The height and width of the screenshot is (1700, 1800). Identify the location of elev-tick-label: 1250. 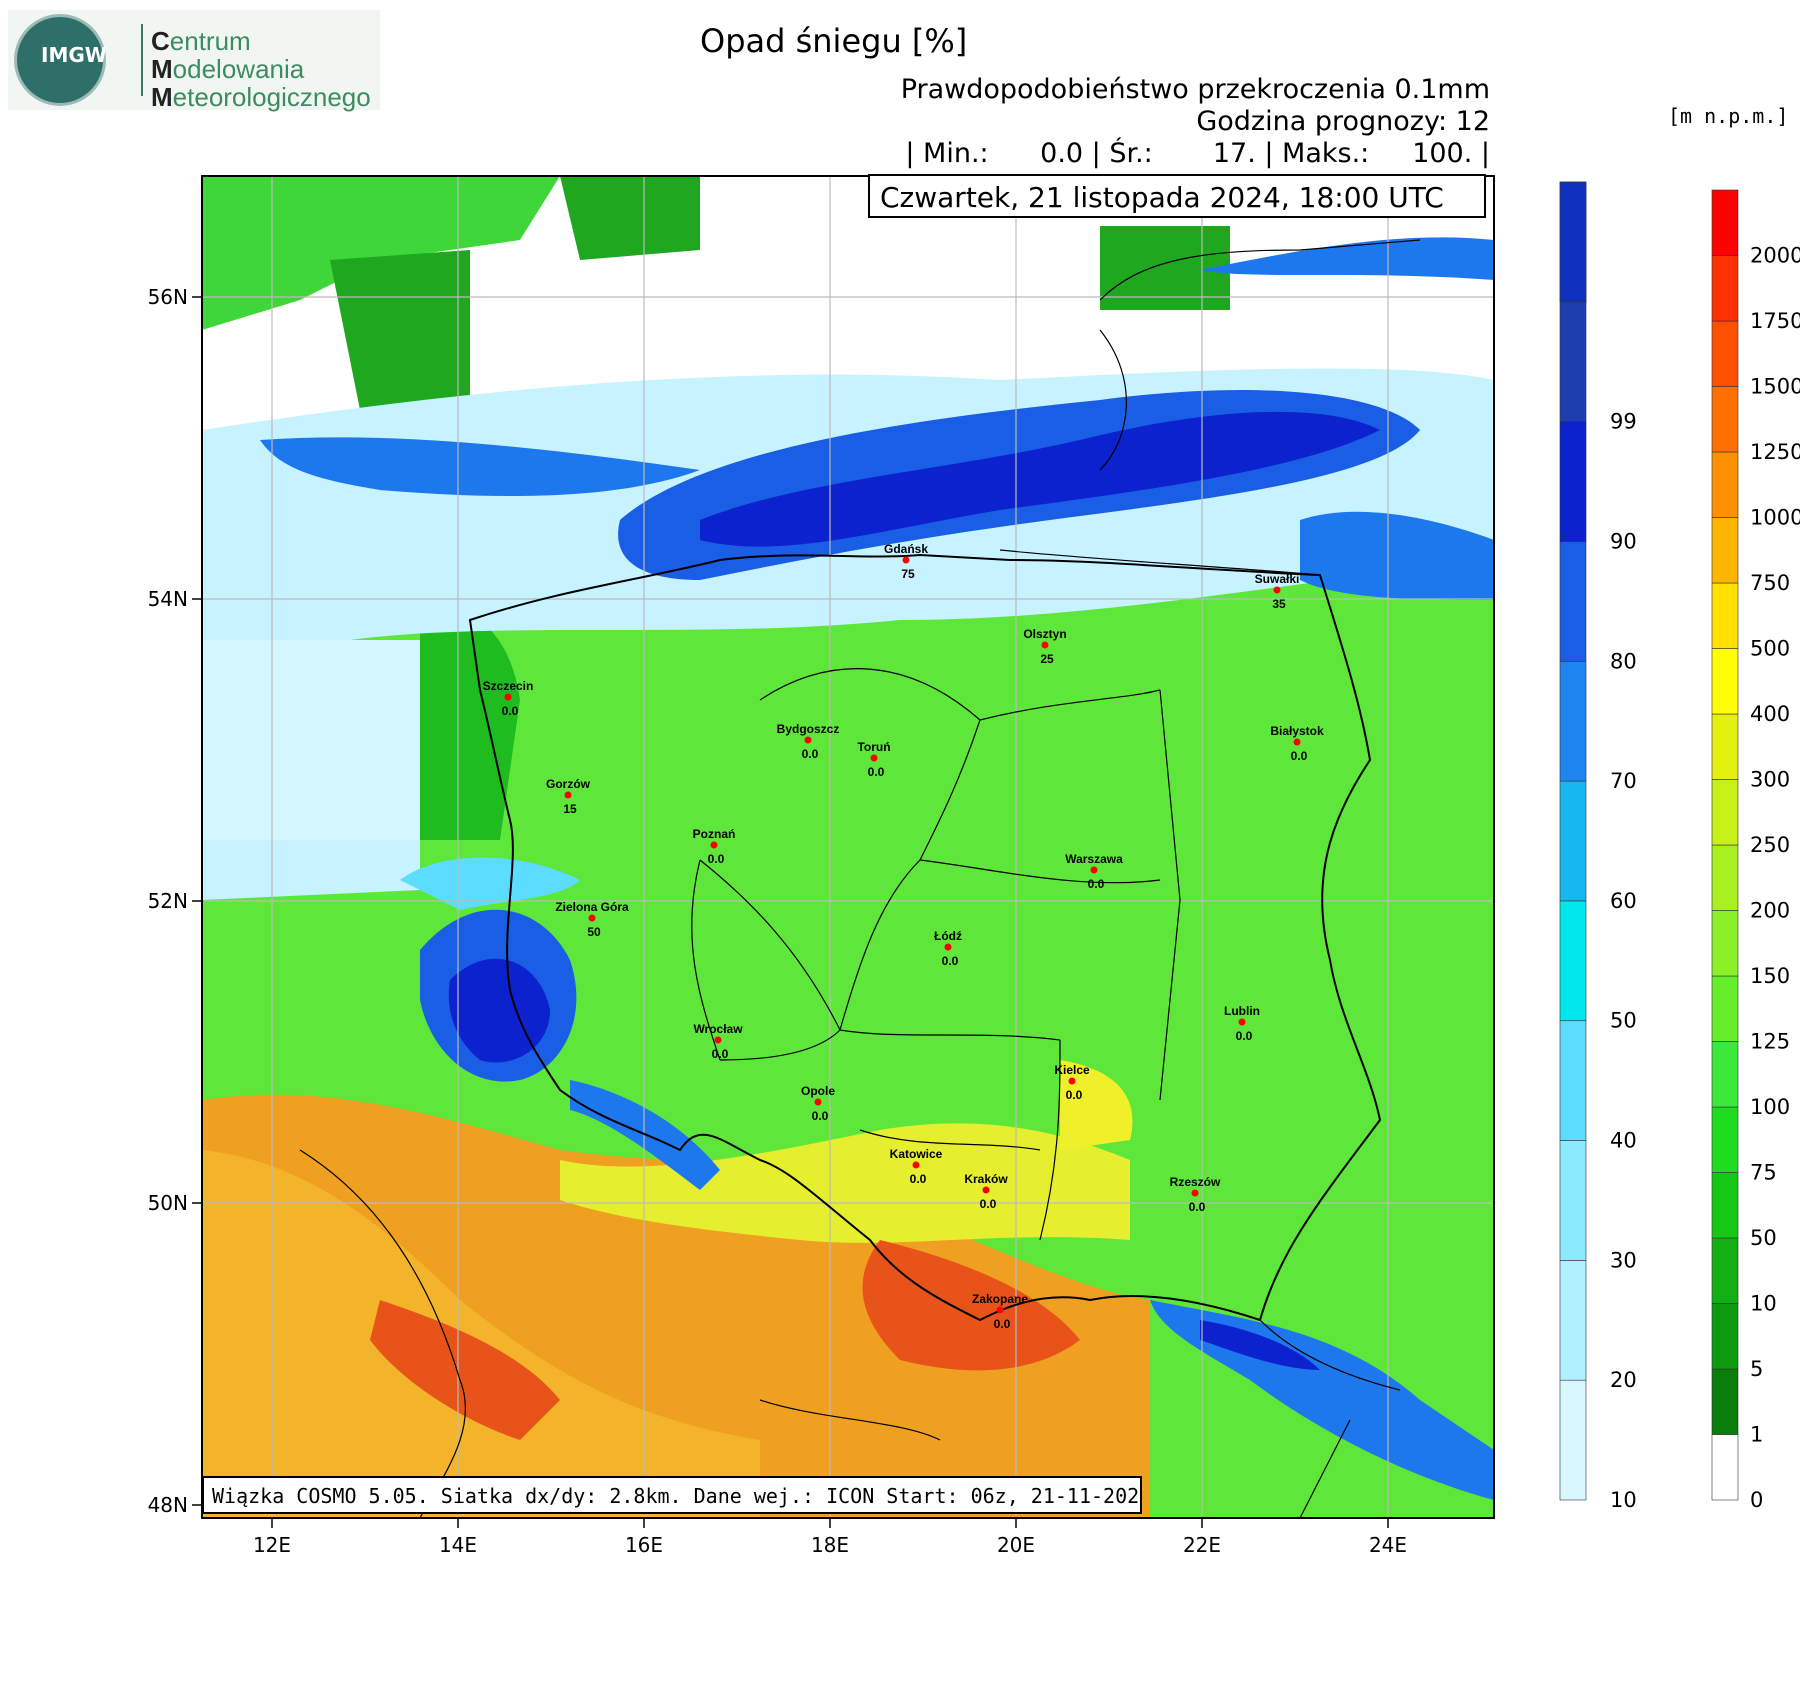
(1775, 452).